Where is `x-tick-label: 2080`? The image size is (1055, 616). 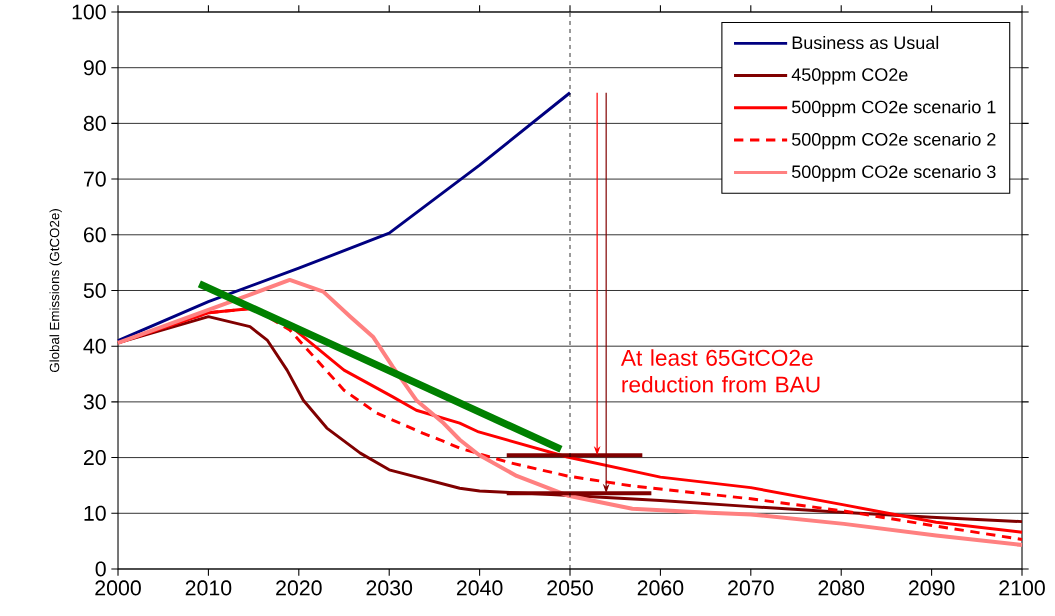
x-tick-label: 2080 is located at coordinates (841, 588).